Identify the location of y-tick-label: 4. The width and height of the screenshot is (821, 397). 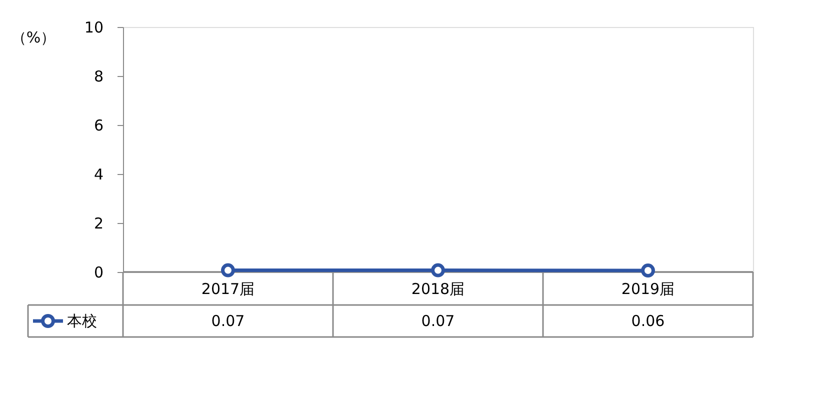
(99, 175).